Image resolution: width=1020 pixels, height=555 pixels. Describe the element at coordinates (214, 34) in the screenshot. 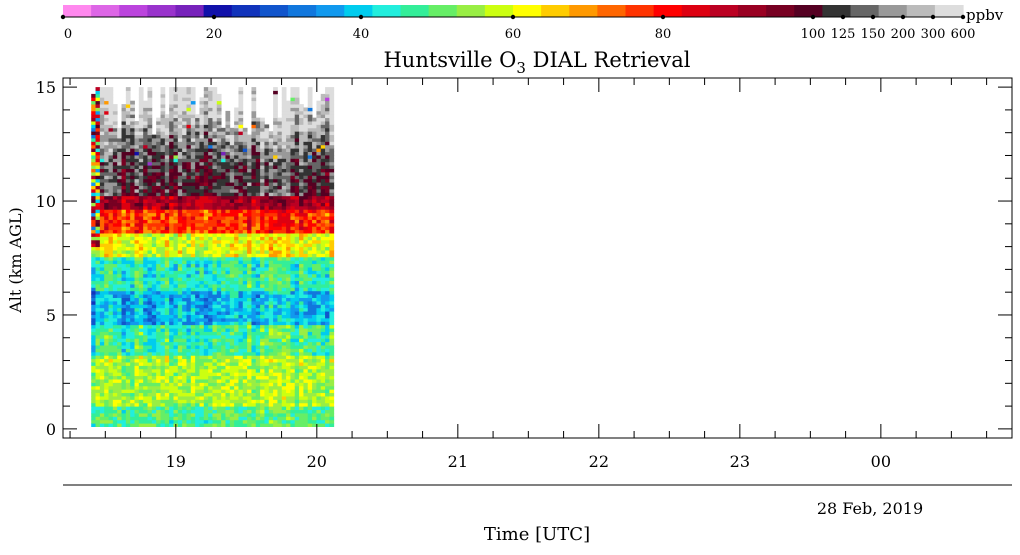

I see `colorbar-tick-label: 20` at that location.